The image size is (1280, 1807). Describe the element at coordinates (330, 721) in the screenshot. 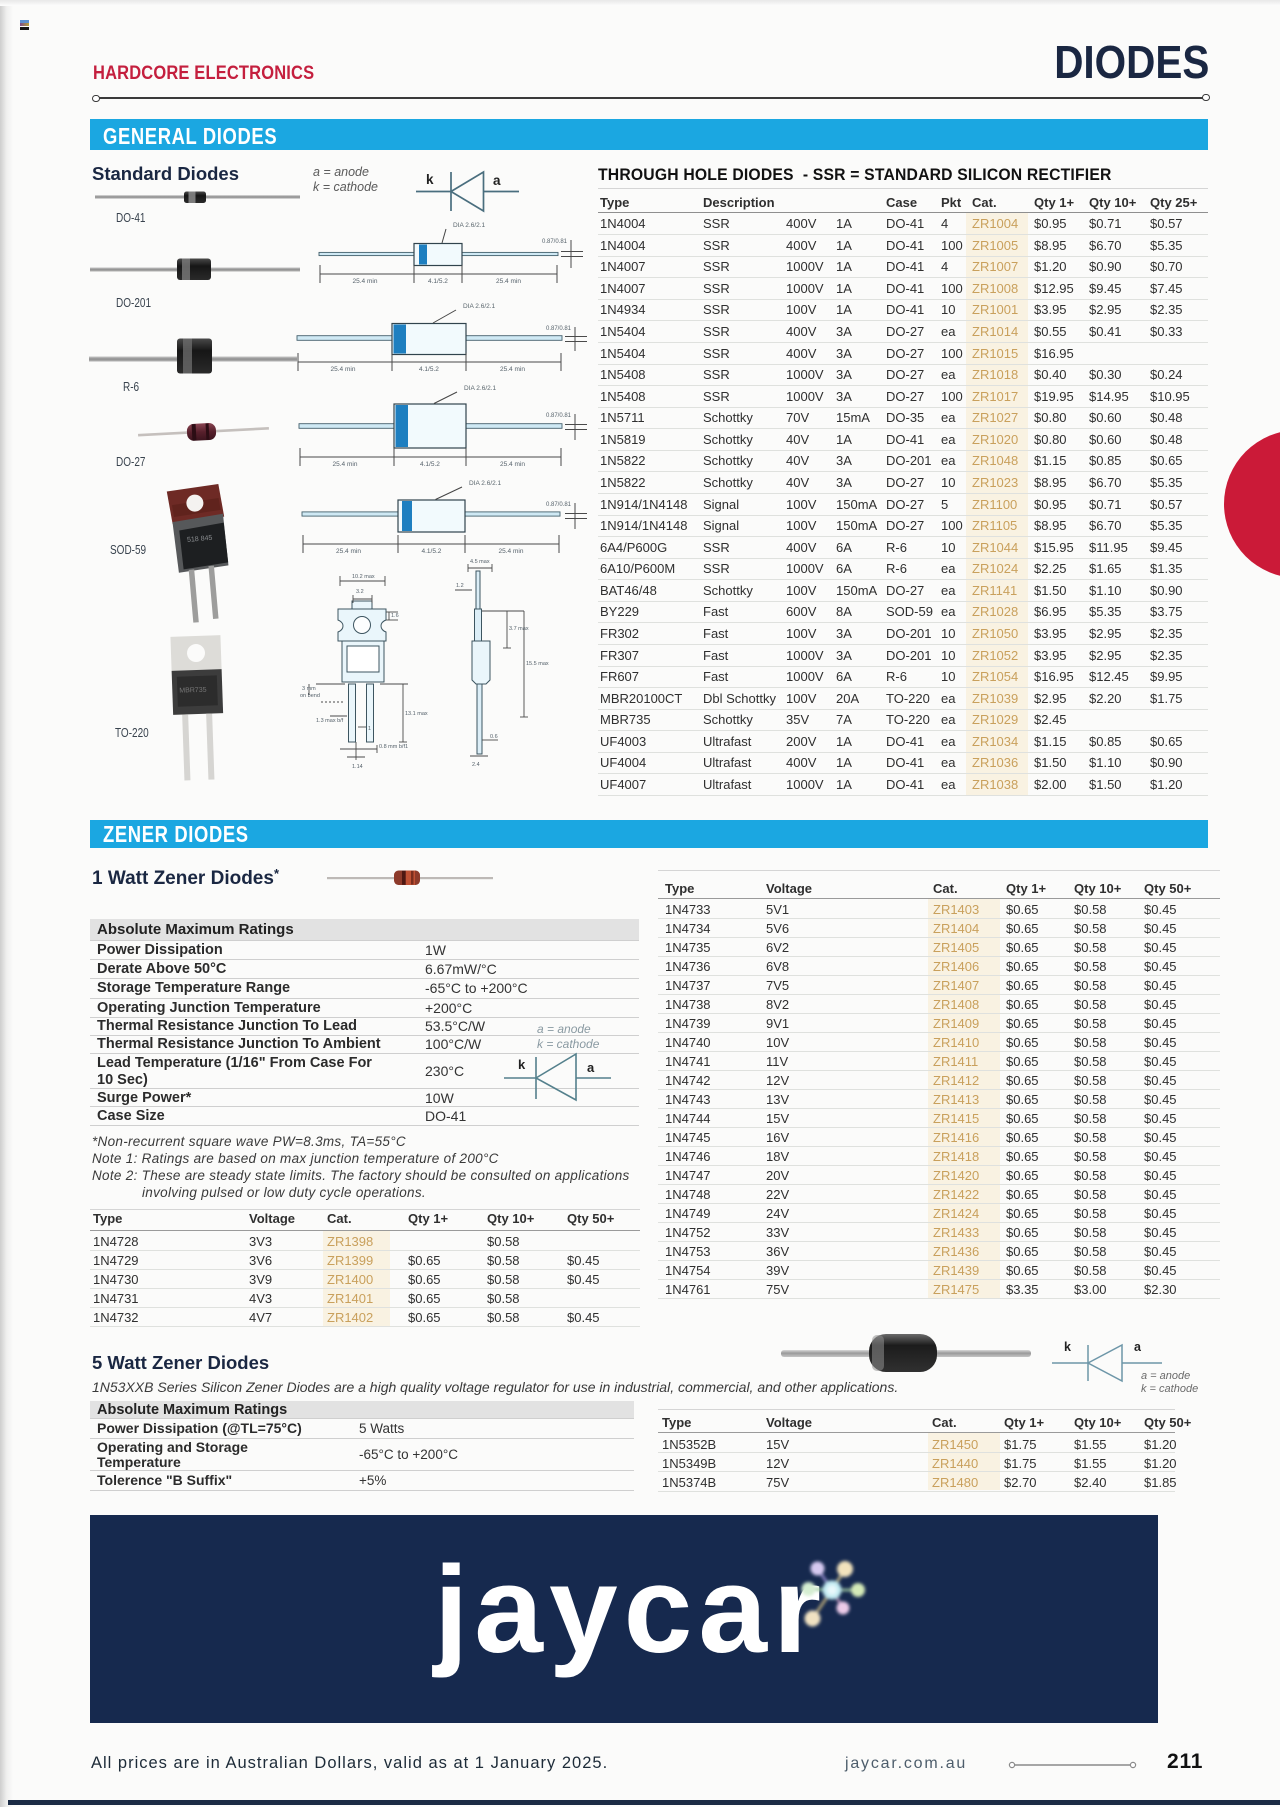

I see `svg-text: 1.3 max b/f` at that location.